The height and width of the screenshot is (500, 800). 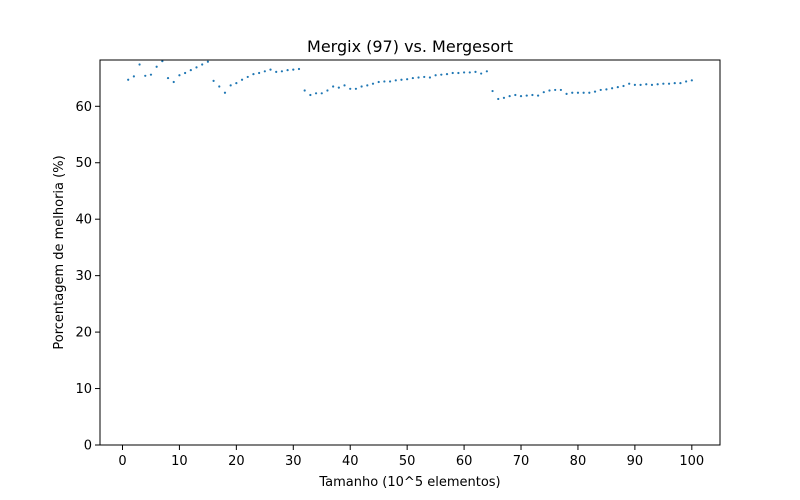 I want to click on x-tick-label: 80, so click(x=578, y=461).